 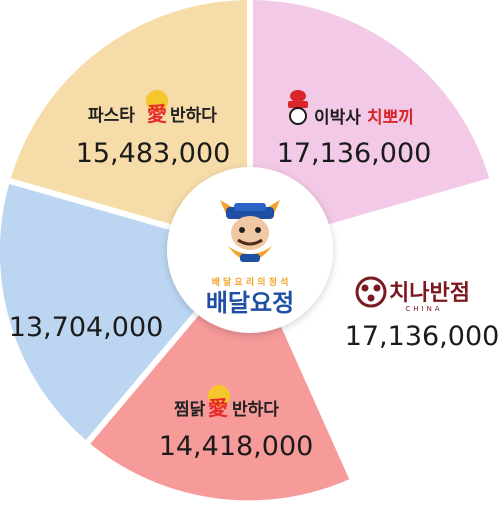 What do you see at coordinates (298, 107) in the screenshot?
I see `chef-hat-icon` at bounding box center [298, 107].